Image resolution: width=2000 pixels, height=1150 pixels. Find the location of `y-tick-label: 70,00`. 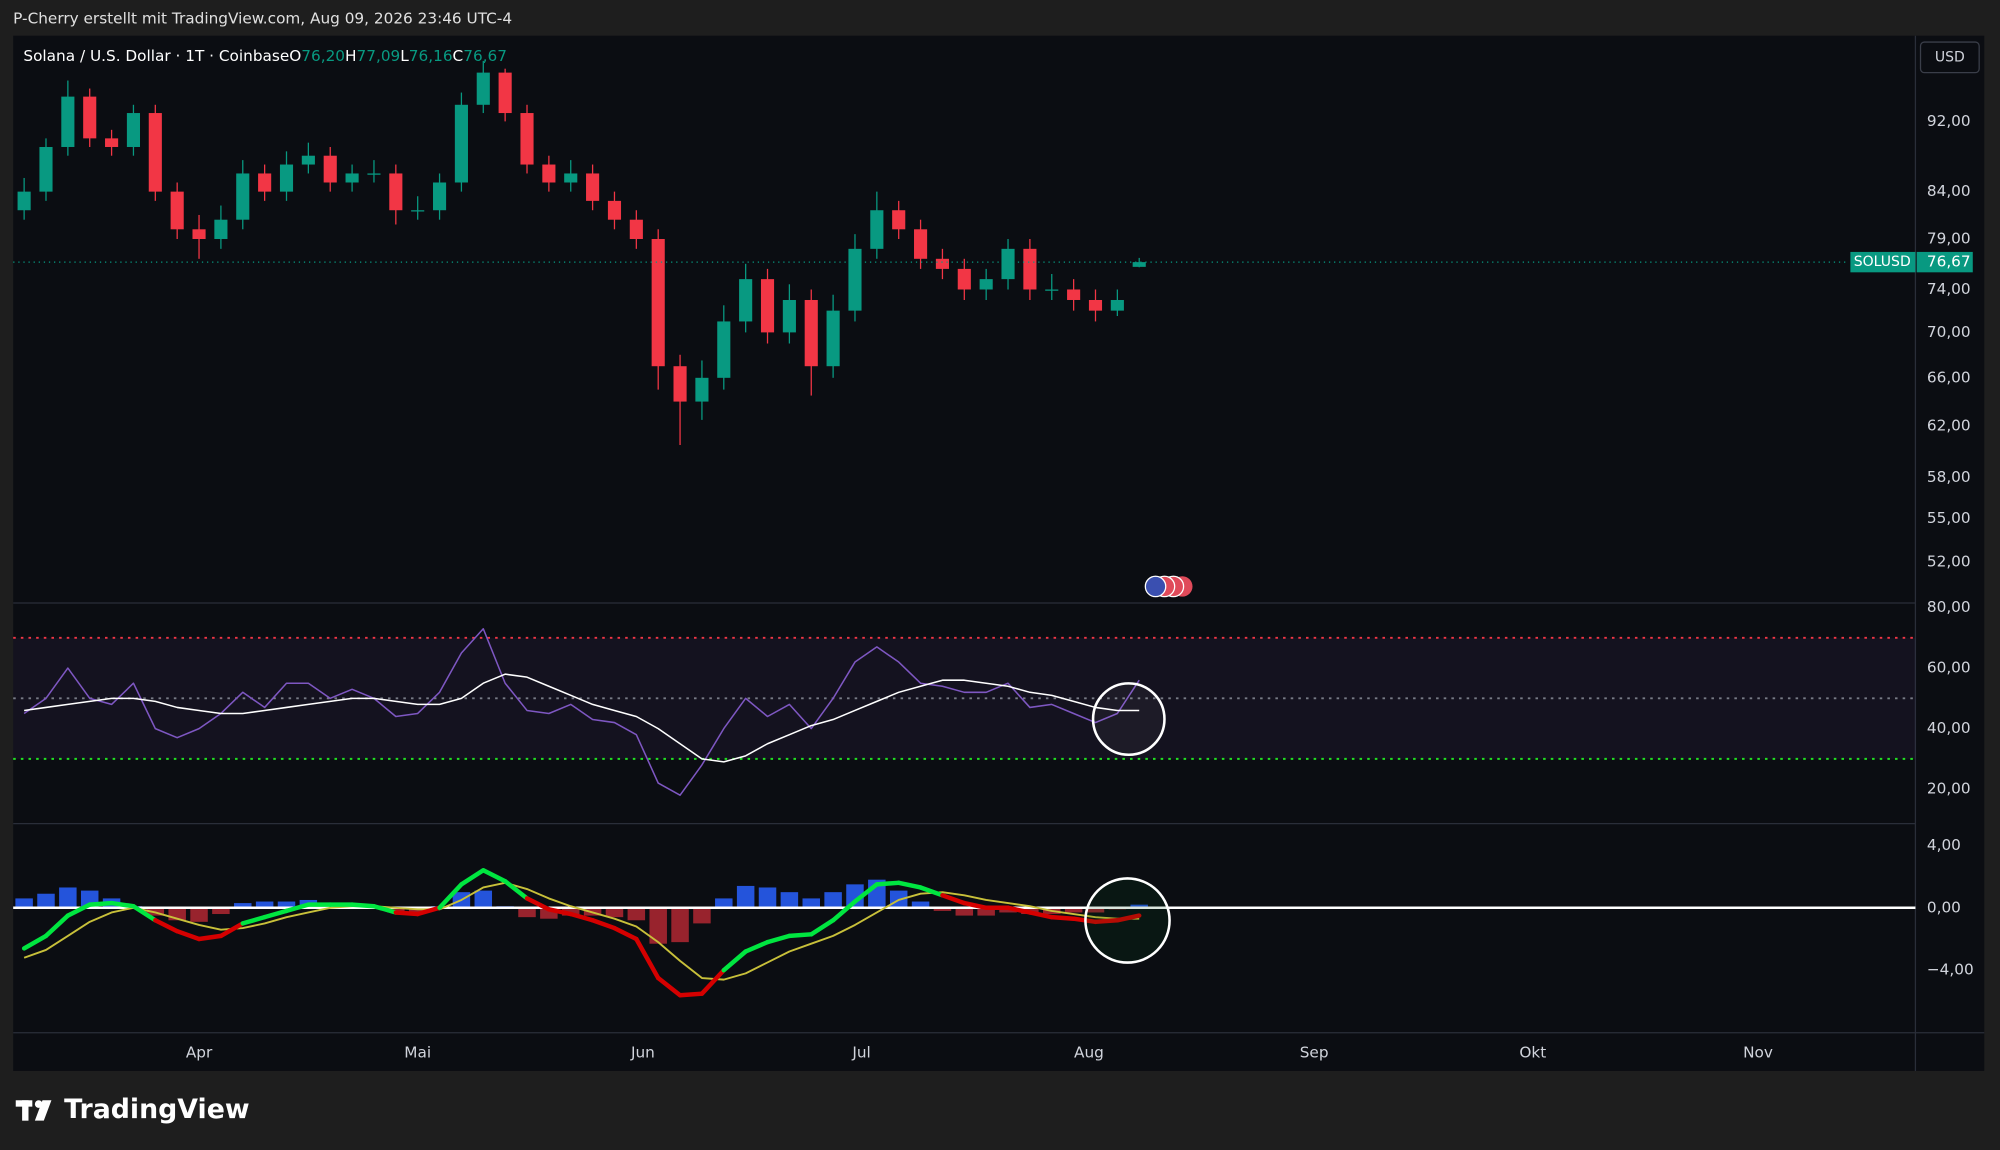

y-tick-label: 70,00 is located at coordinates (1949, 332).